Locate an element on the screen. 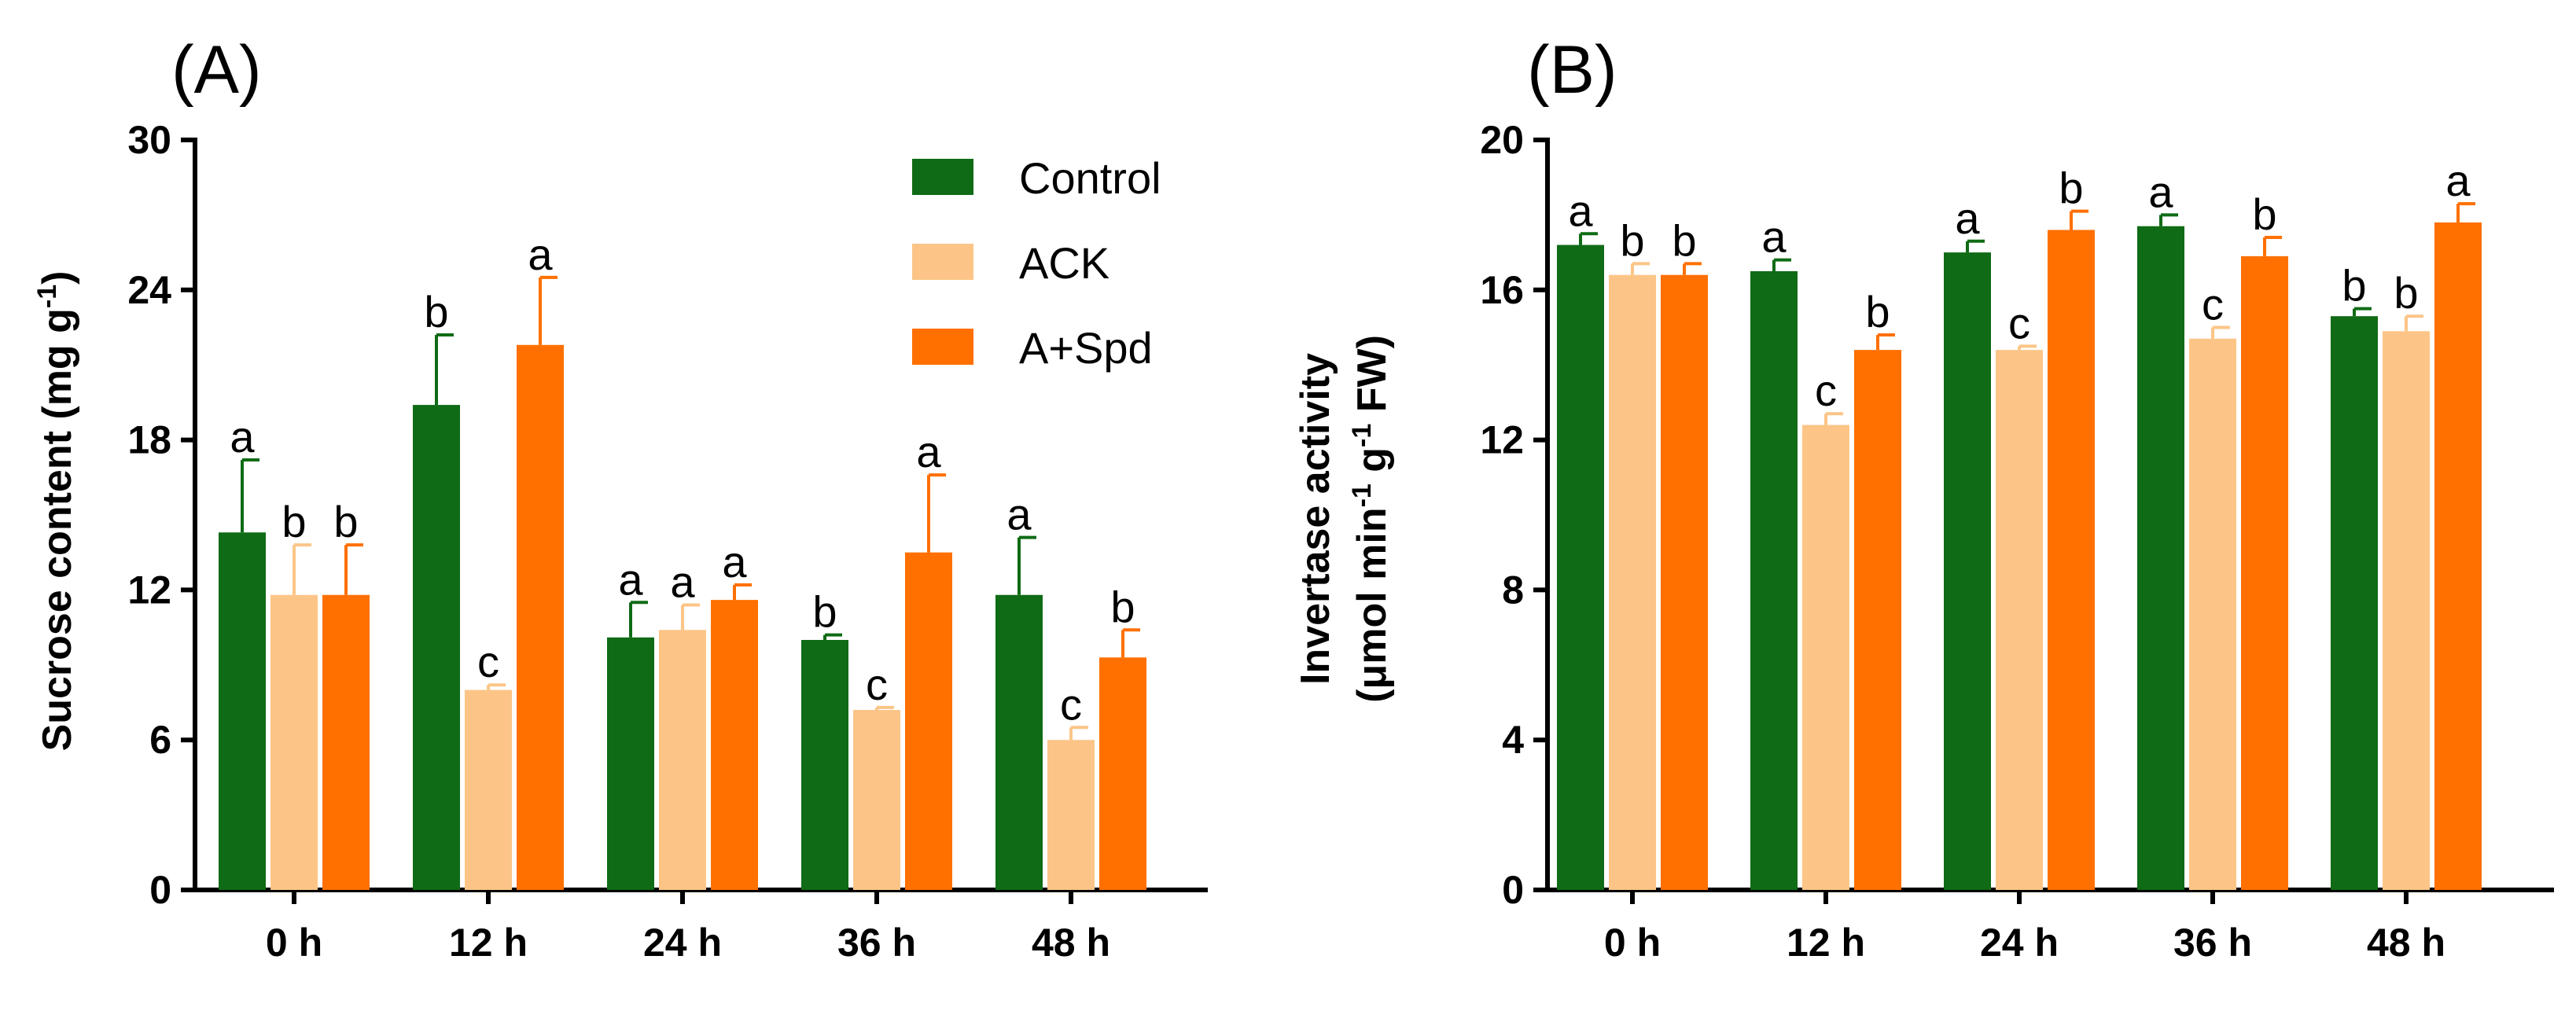 This screenshot has width=2576, height=1011. legend-label-aspd: A+Spd is located at coordinates (1086, 348).